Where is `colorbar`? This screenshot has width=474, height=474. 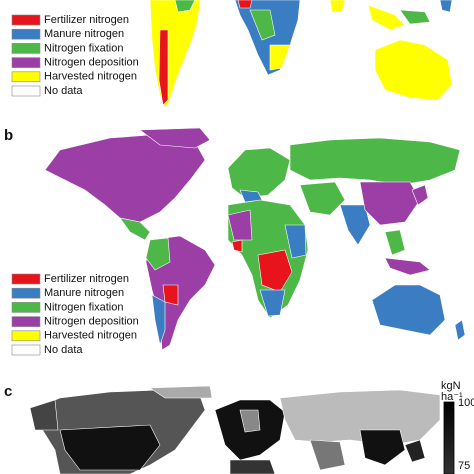
colorbar is located at coordinates (449, 437).